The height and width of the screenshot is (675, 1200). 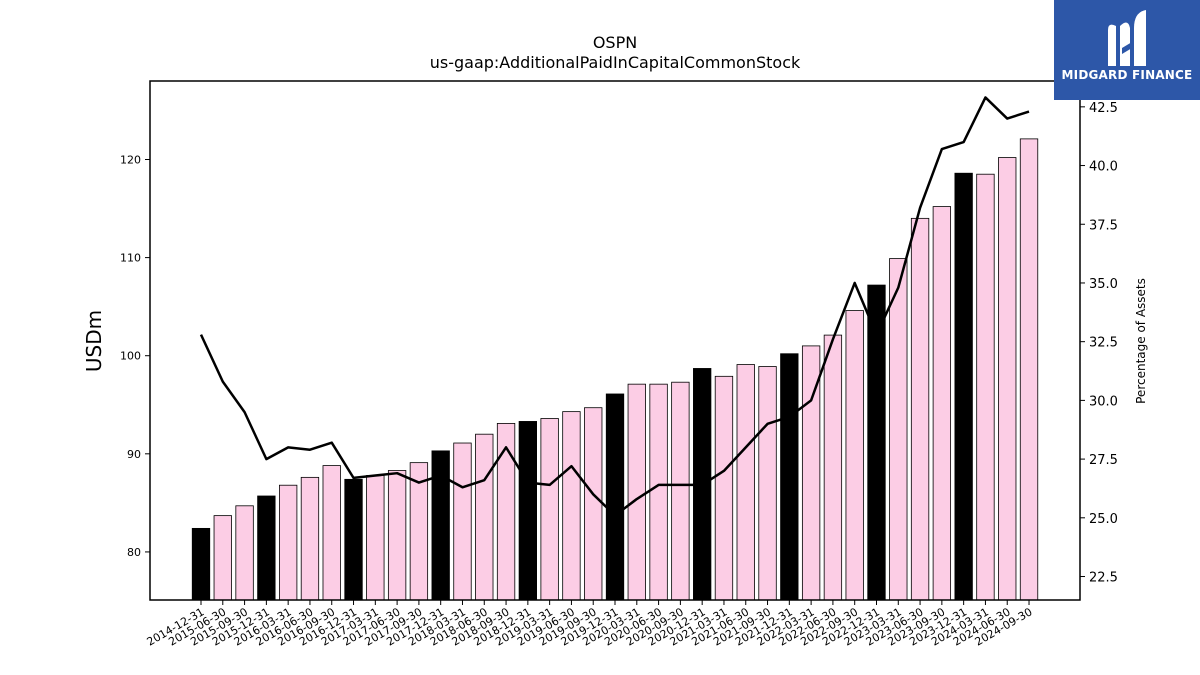 I want to click on midgard-finance-logo: MIDGARD FINANCE, so click(x=1127, y=50).